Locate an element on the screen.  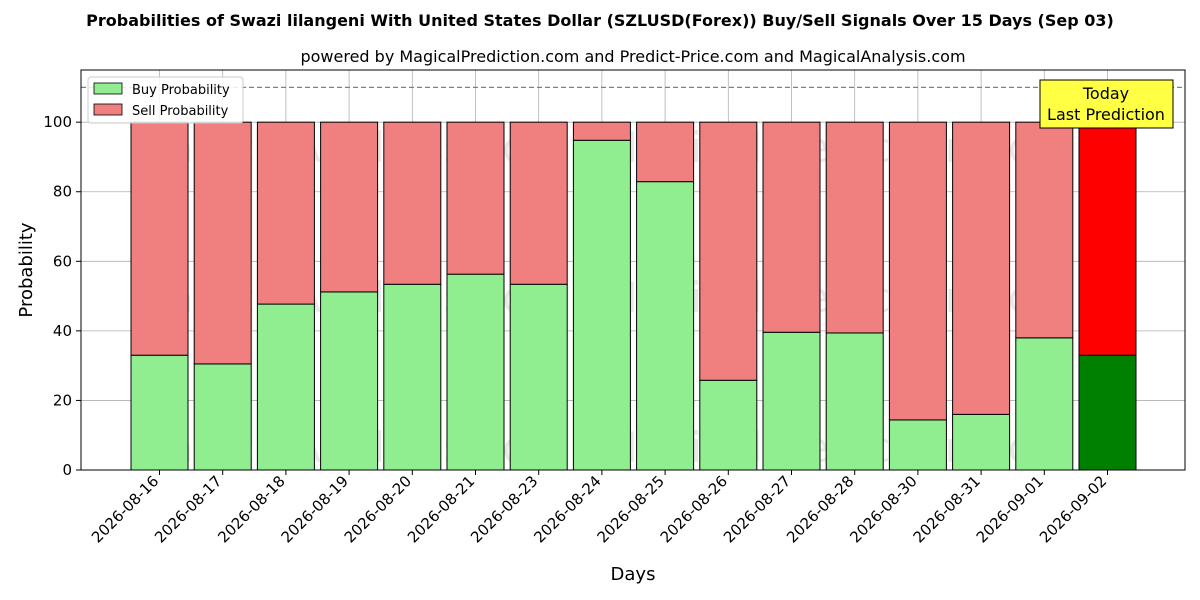
x-tick-label: 2026-08-21 is located at coordinates (441, 509).